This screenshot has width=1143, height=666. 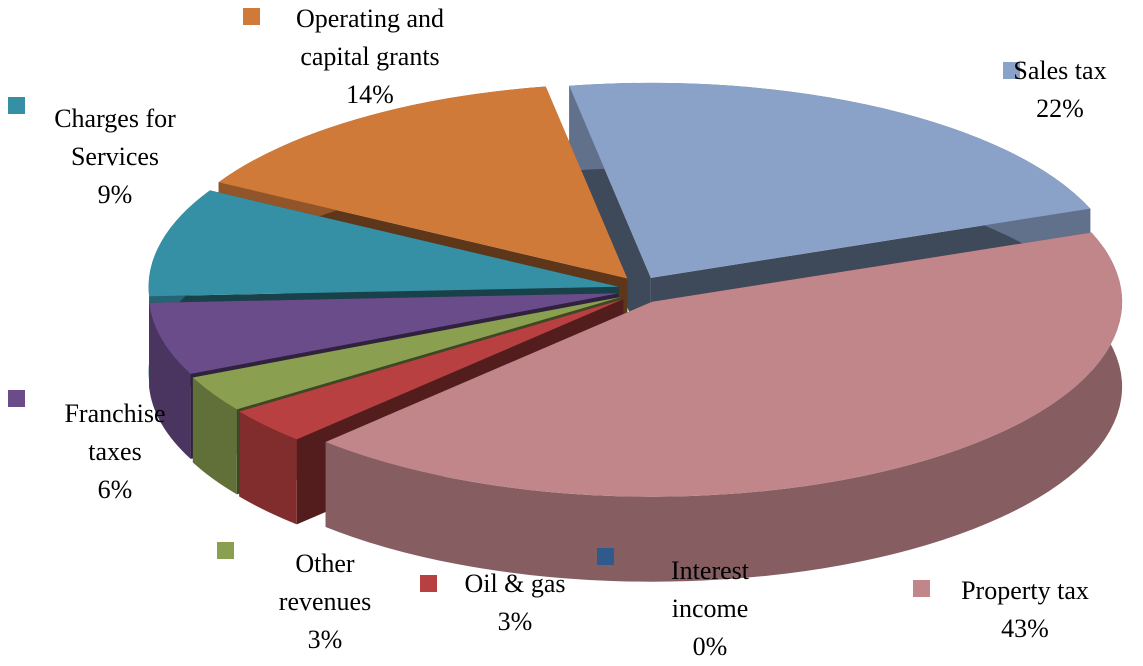 What do you see at coordinates (115, 194) in the screenshot?
I see `value-label: 9%` at bounding box center [115, 194].